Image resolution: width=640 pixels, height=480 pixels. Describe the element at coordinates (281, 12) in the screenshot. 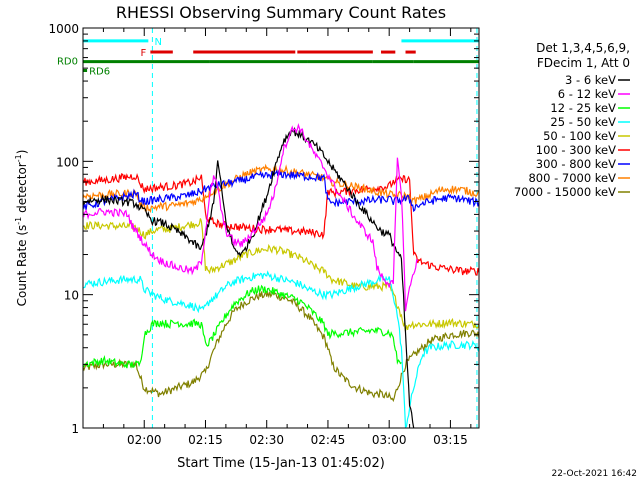

I see `chart-title: RHESSI Observing Summary Count Rates` at that location.